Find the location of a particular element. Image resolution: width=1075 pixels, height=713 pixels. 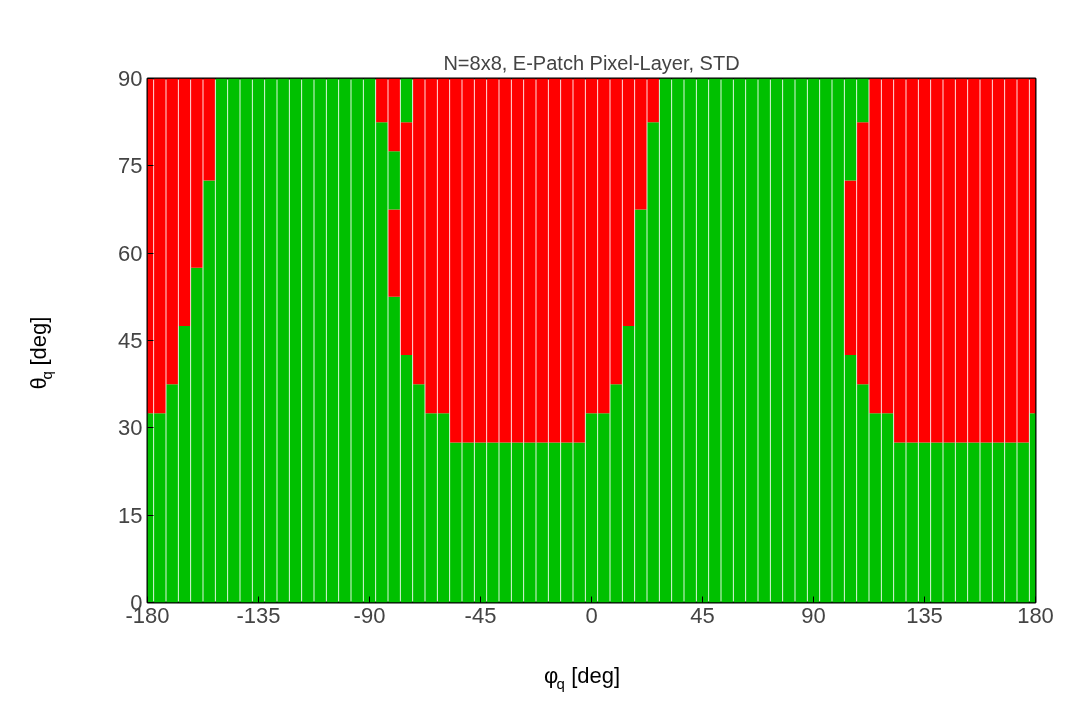

y-tick-label: 75 is located at coordinates (130, 166).